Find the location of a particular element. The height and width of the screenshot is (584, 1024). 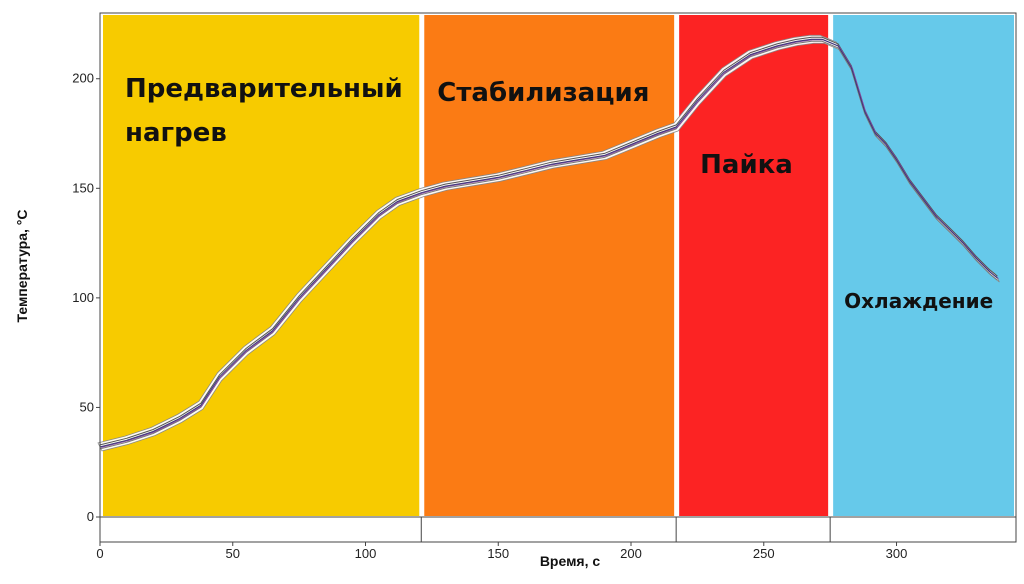

zone-label-4: Охлаждение is located at coordinates (918, 301).